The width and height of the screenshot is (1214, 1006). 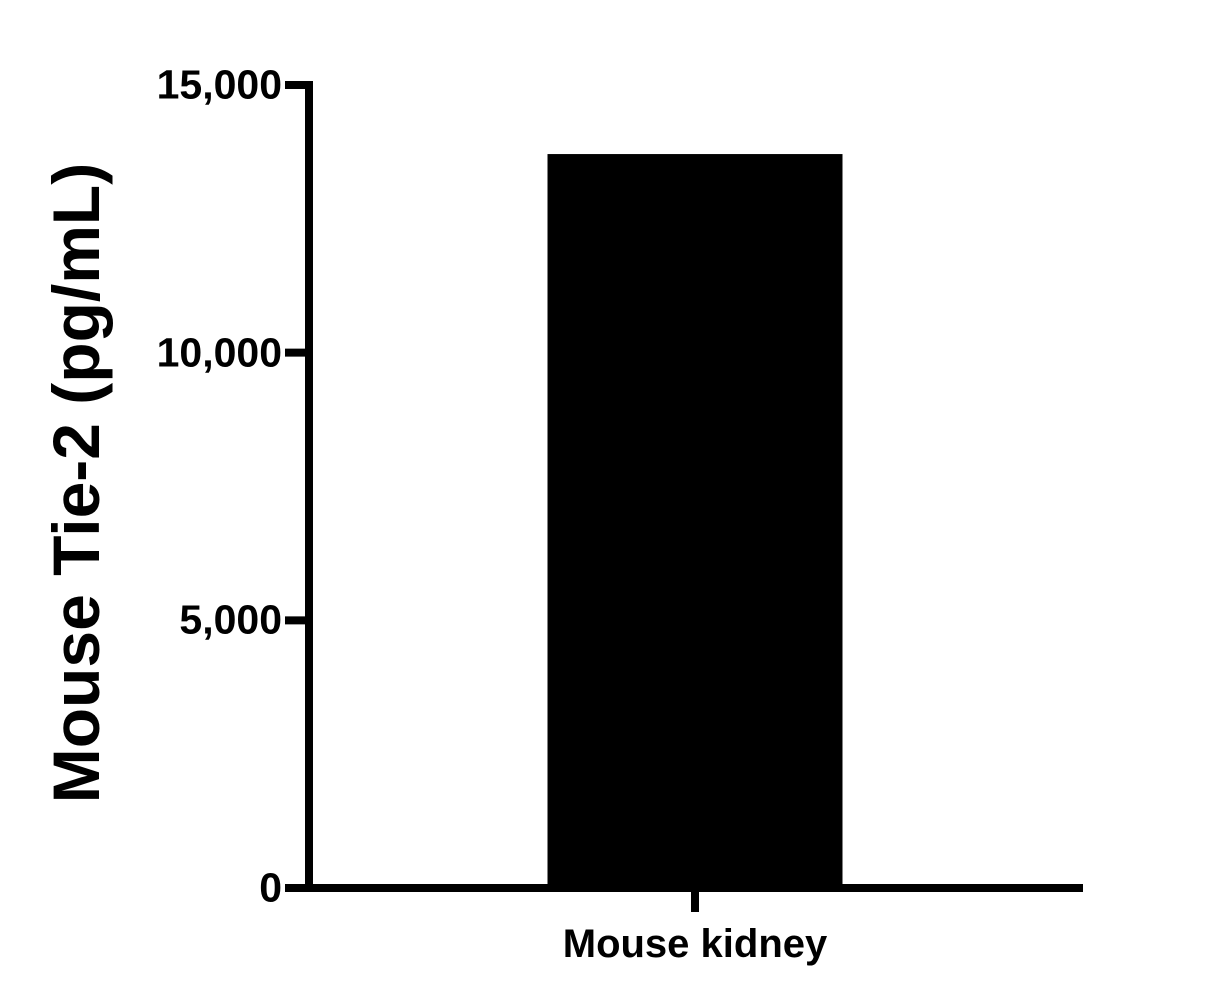 What do you see at coordinates (219, 84) in the screenshot?
I see `y-tick-label-3: 15,000` at bounding box center [219, 84].